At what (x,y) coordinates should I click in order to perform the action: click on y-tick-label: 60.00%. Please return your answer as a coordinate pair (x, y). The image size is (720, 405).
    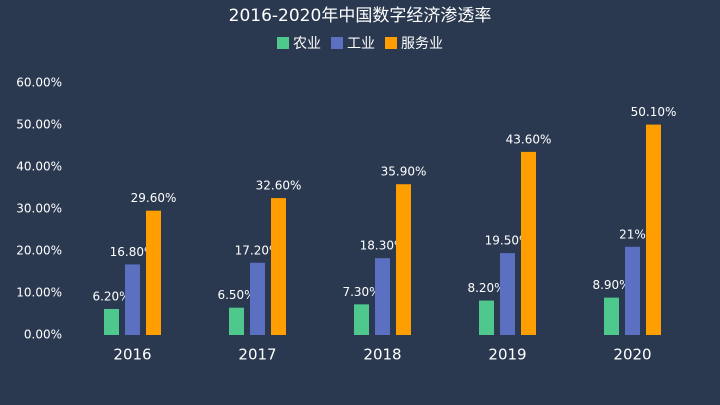
    Looking at the image, I should click on (39, 83).